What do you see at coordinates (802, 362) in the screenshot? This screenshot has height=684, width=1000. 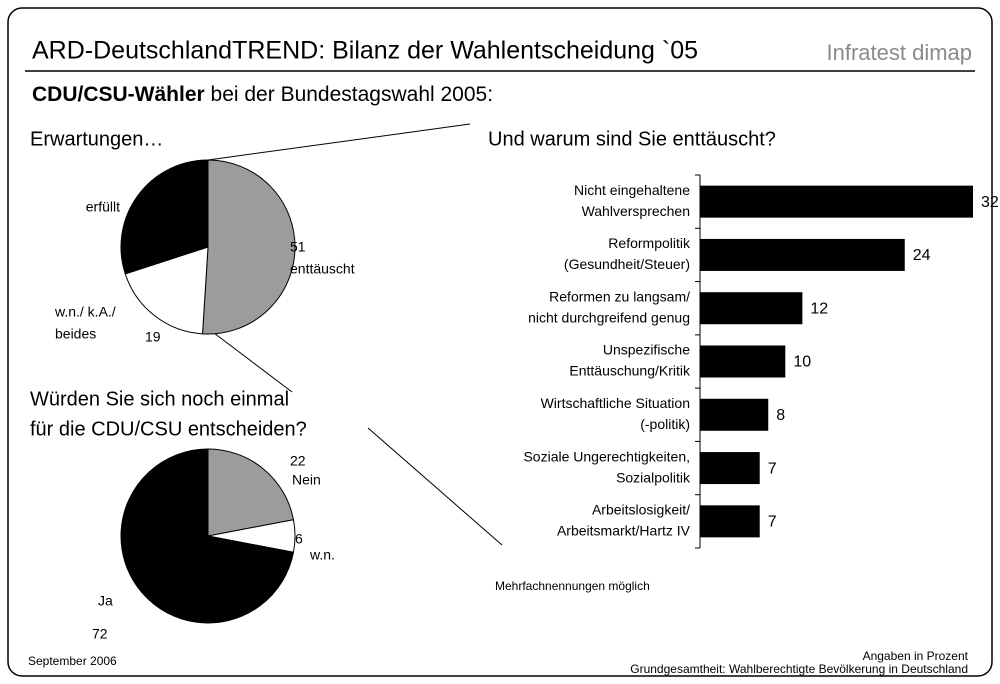 I see `bar-value-label: 10` at bounding box center [802, 362].